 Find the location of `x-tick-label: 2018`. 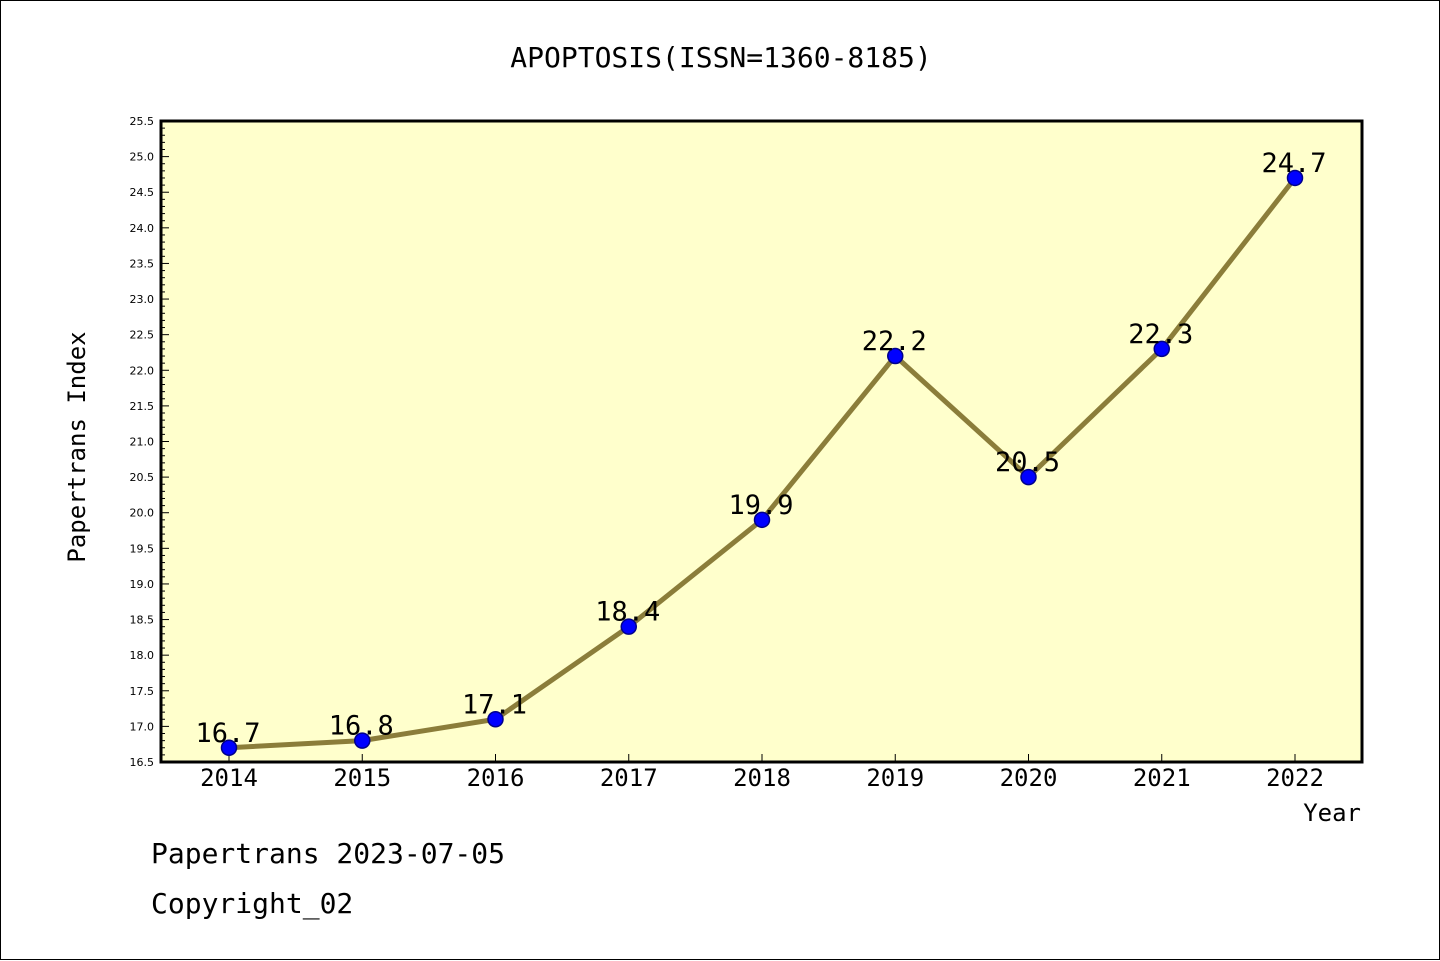

x-tick-label: 2018 is located at coordinates (762, 778).